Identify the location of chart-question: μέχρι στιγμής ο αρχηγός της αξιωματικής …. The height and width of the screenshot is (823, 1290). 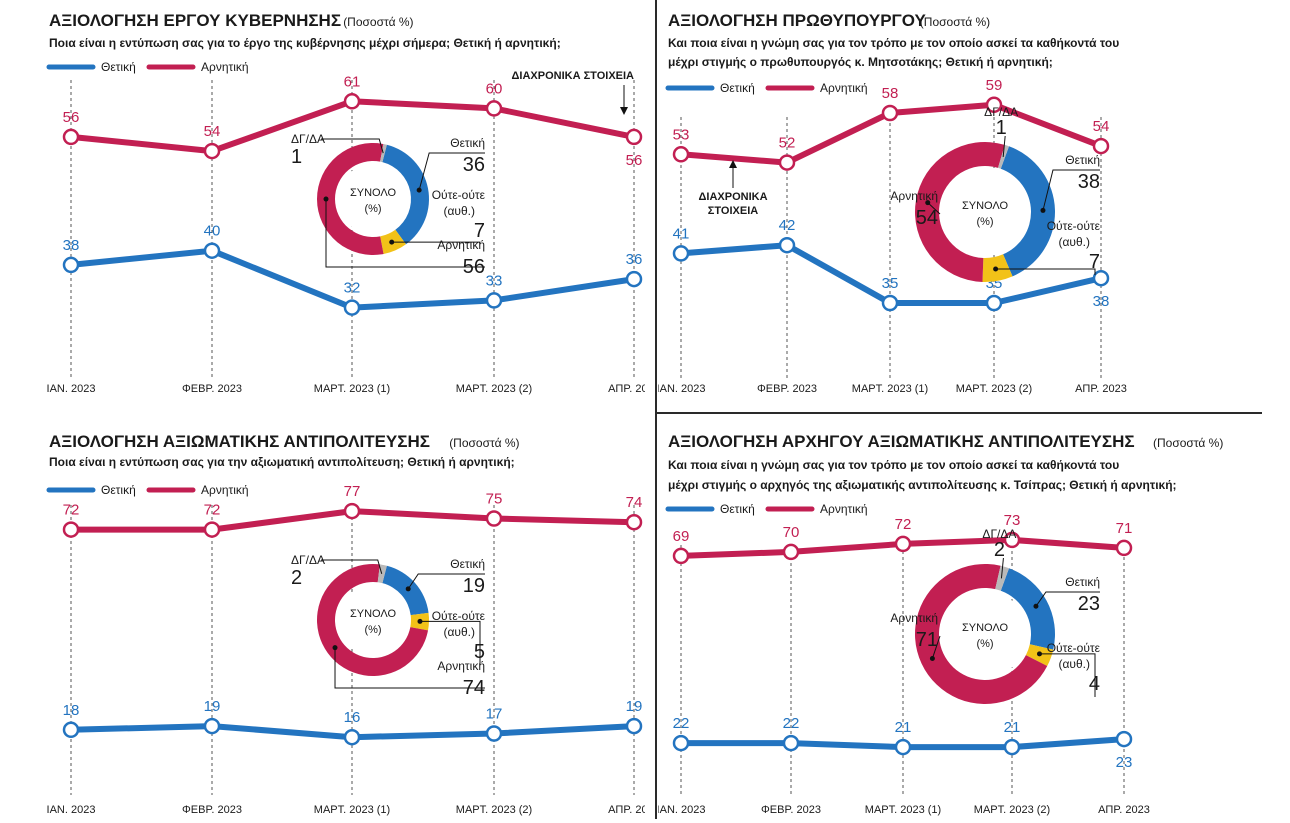
(922, 485).